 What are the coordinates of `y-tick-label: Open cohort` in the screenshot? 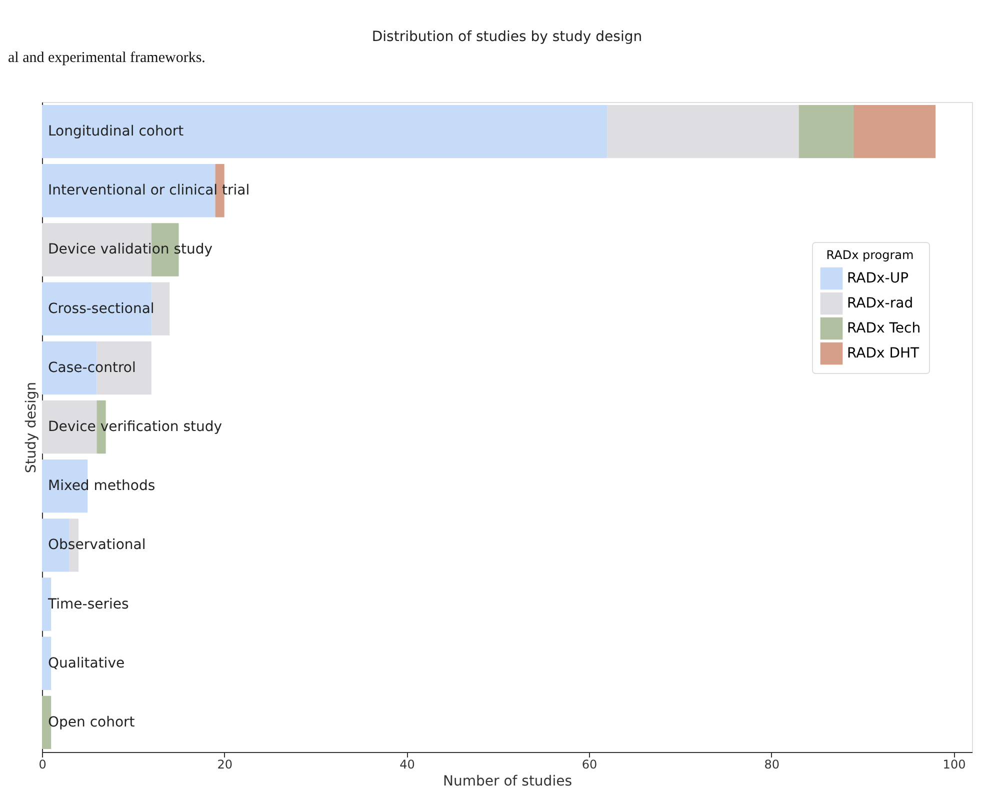 It's located at (92, 722).